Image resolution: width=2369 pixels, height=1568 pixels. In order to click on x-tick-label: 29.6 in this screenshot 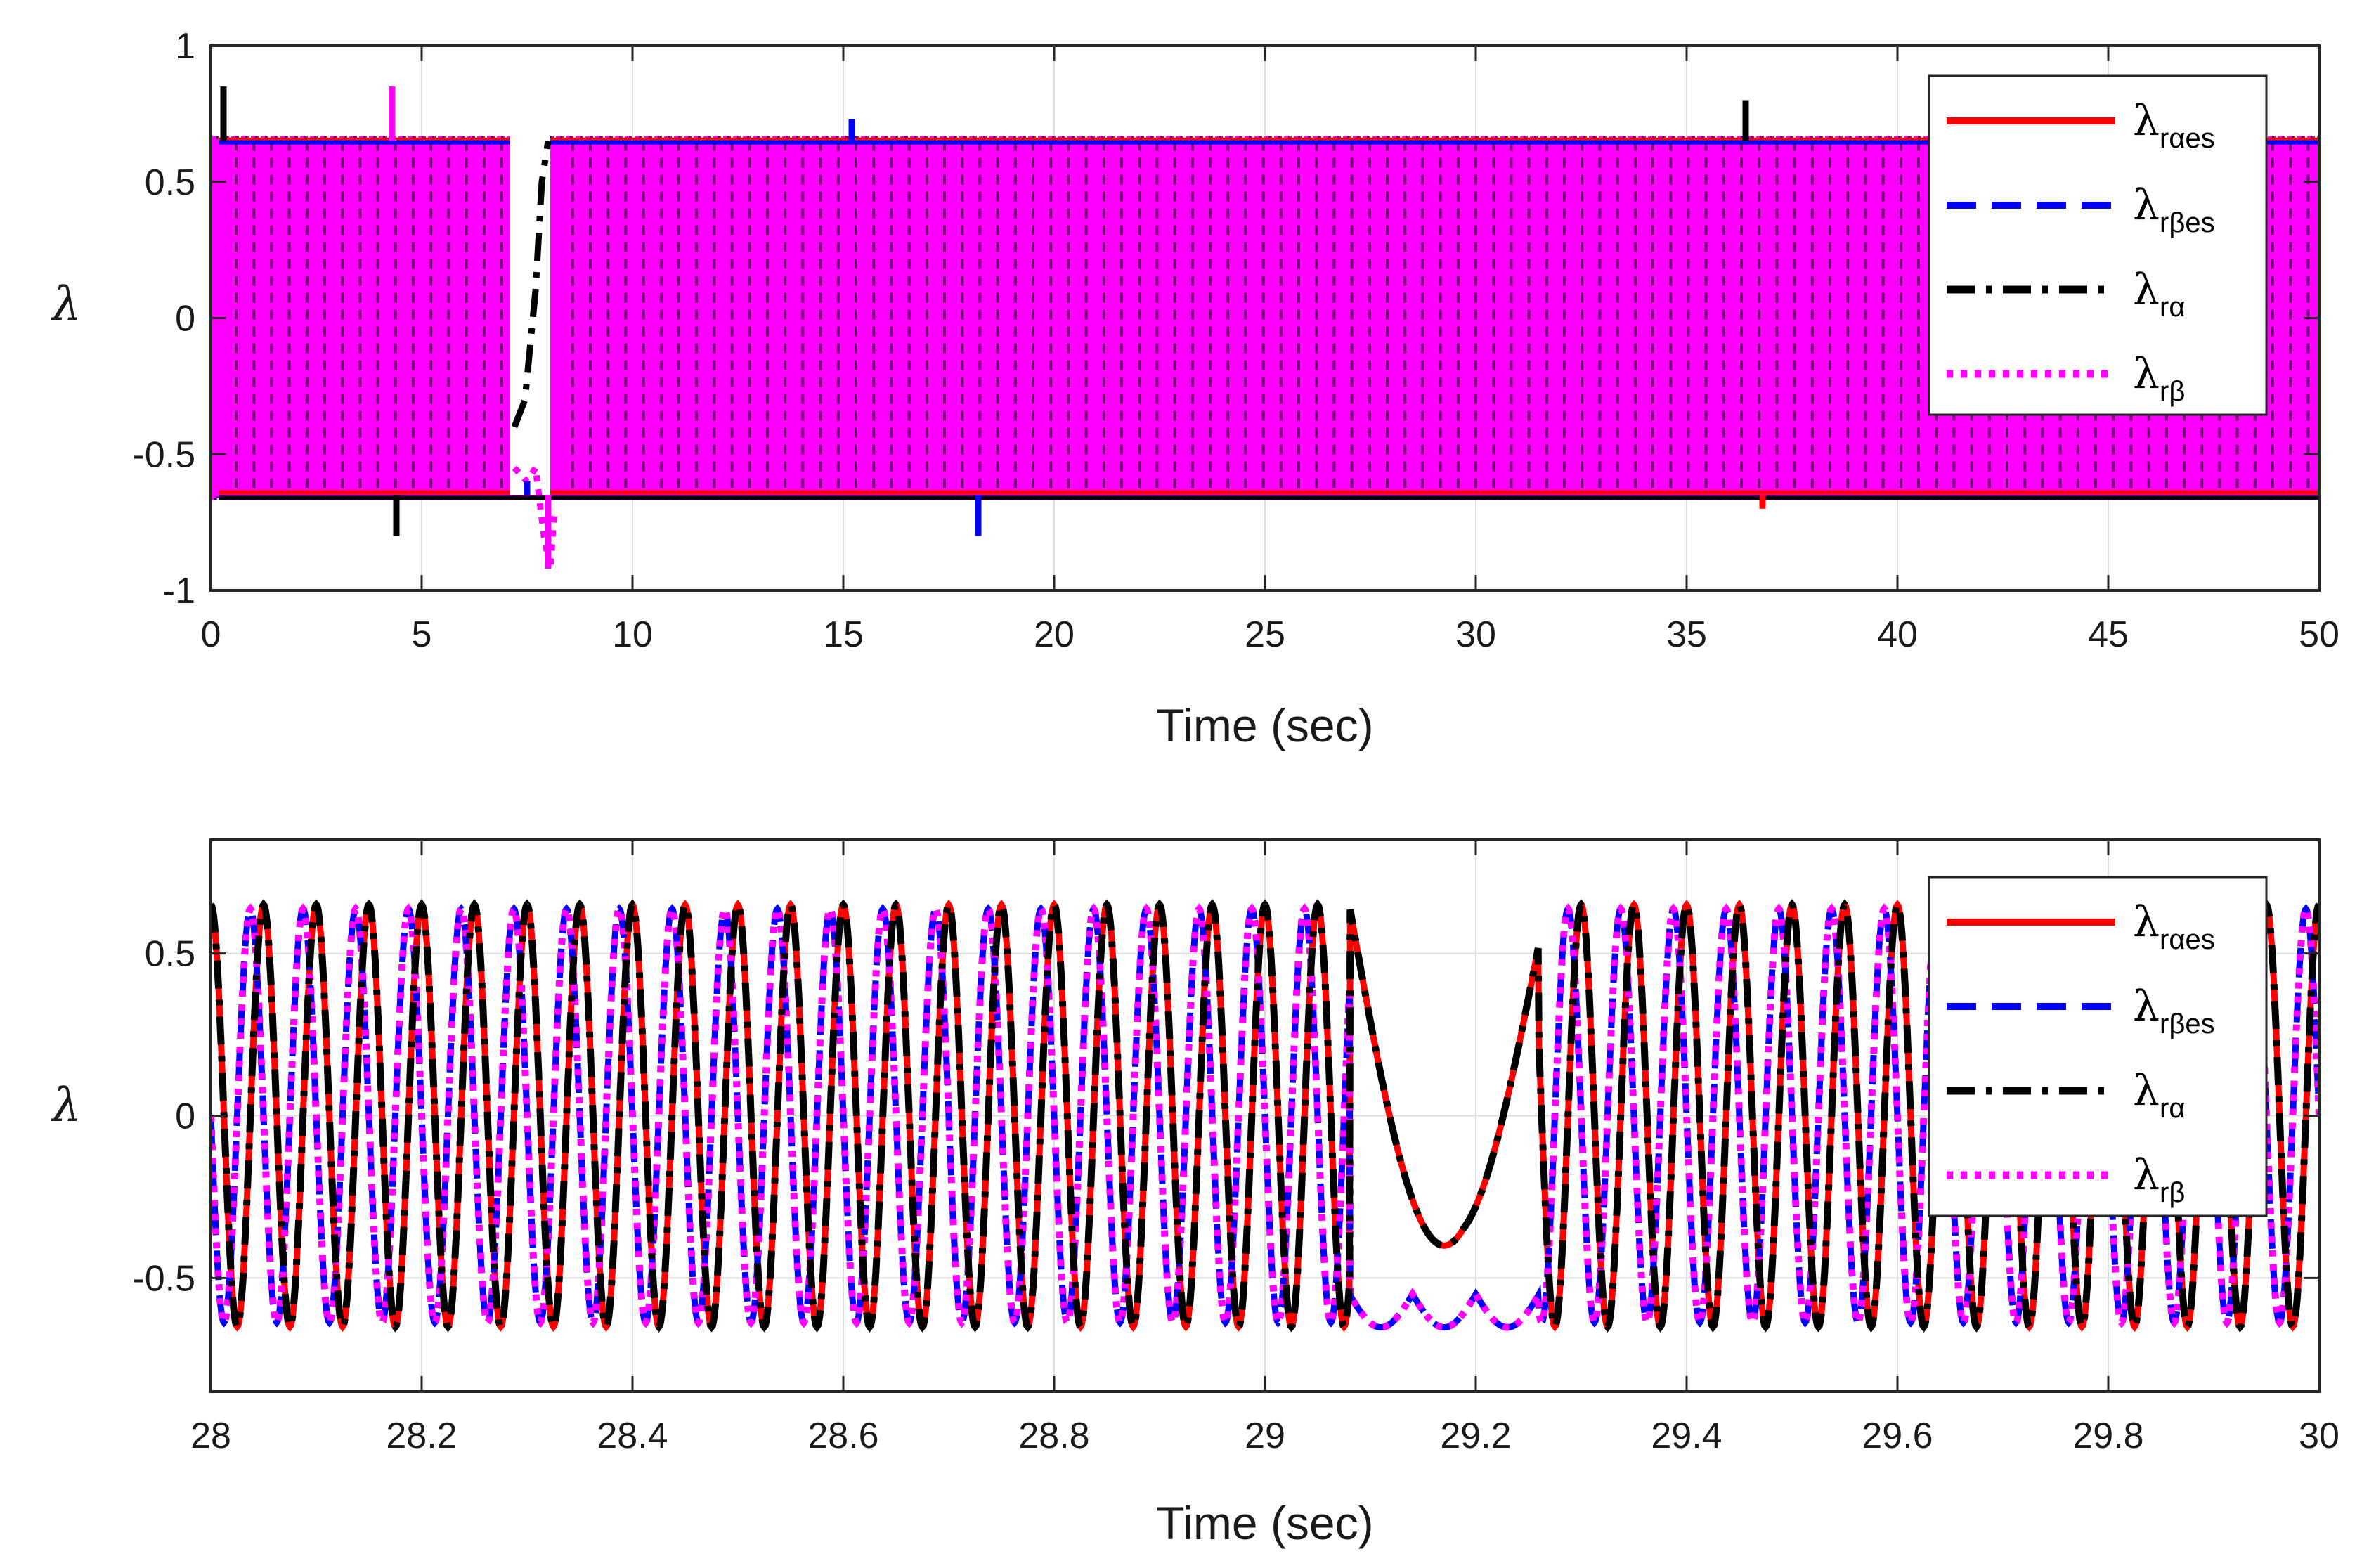, I will do `click(1897, 1435)`.